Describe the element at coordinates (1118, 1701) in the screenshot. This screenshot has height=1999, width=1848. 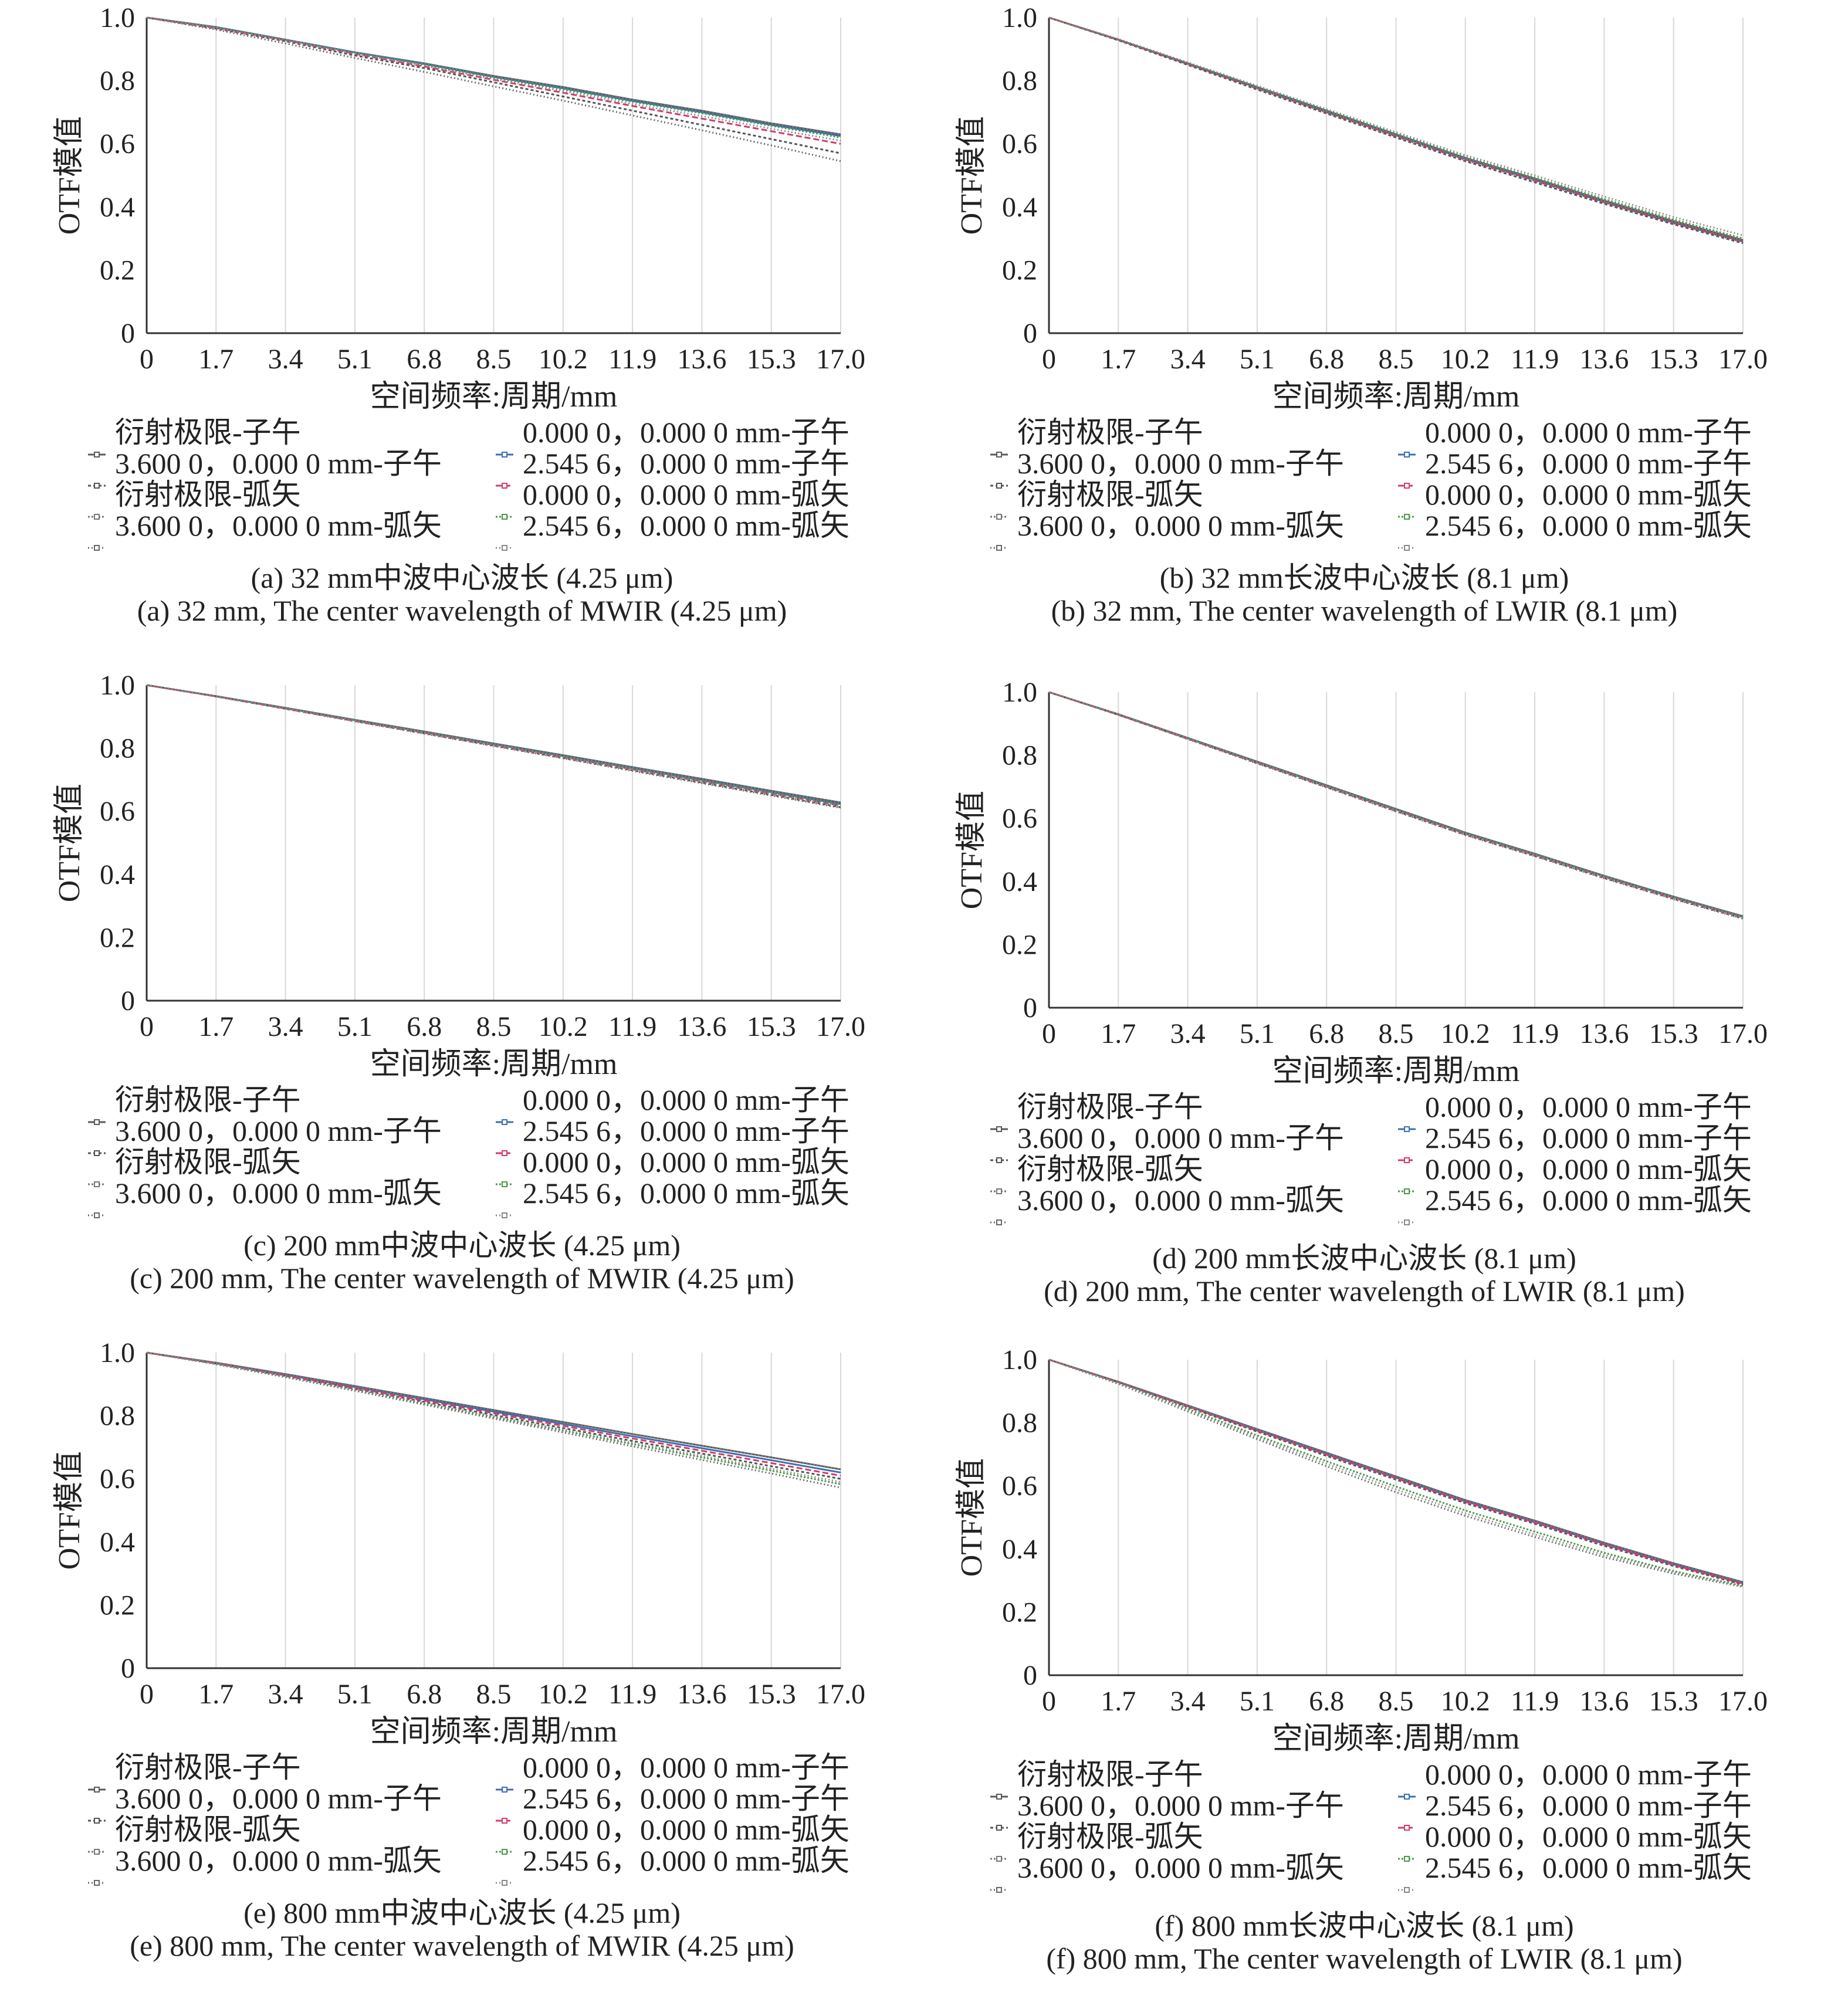
I see `x-tick-label: 1.7` at that location.